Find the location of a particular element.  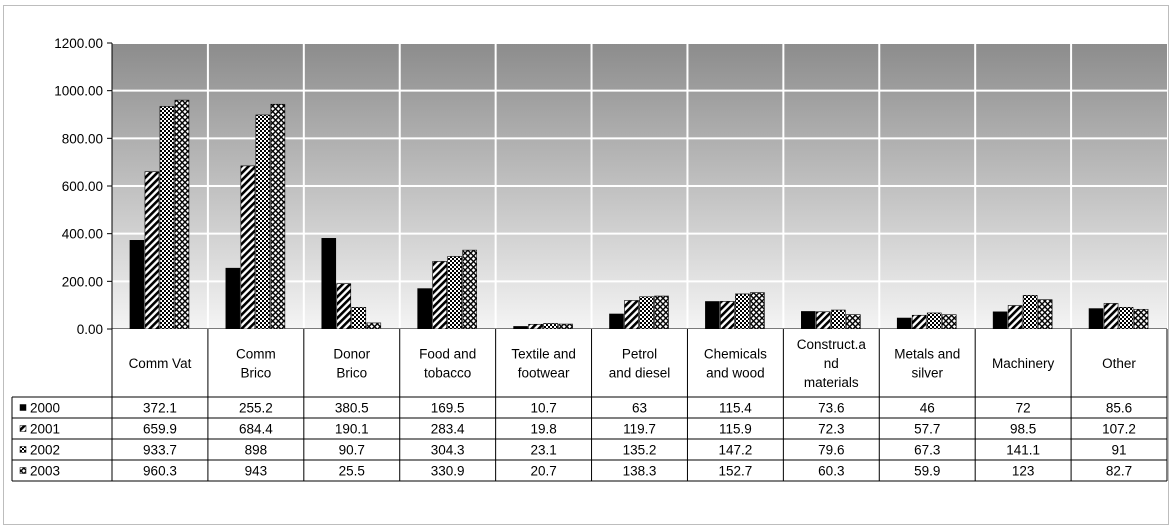

category-label: Other is located at coordinates (1119, 363).